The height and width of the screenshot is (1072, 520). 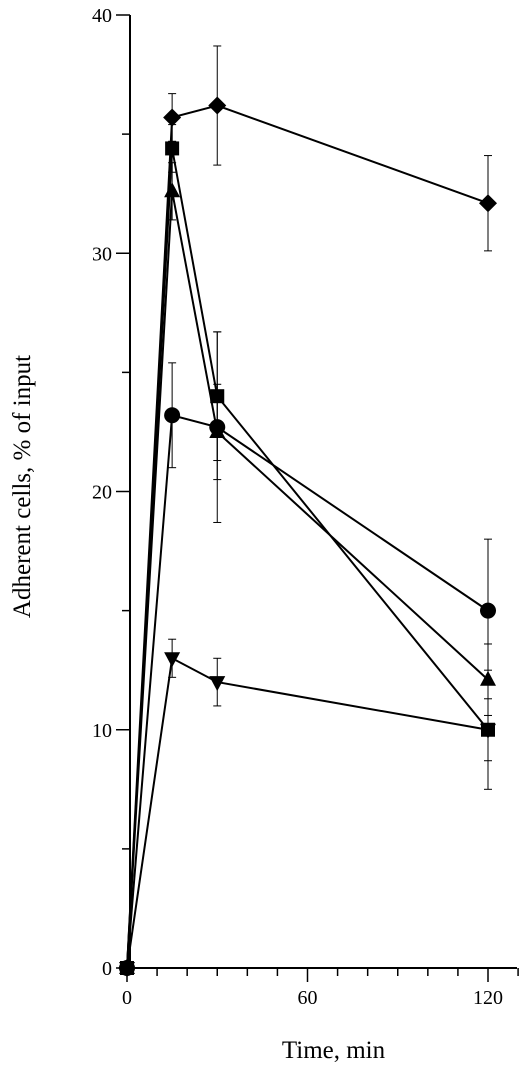 I want to click on y-axis-label: Adherent cells, % of input, so click(x=22, y=486).